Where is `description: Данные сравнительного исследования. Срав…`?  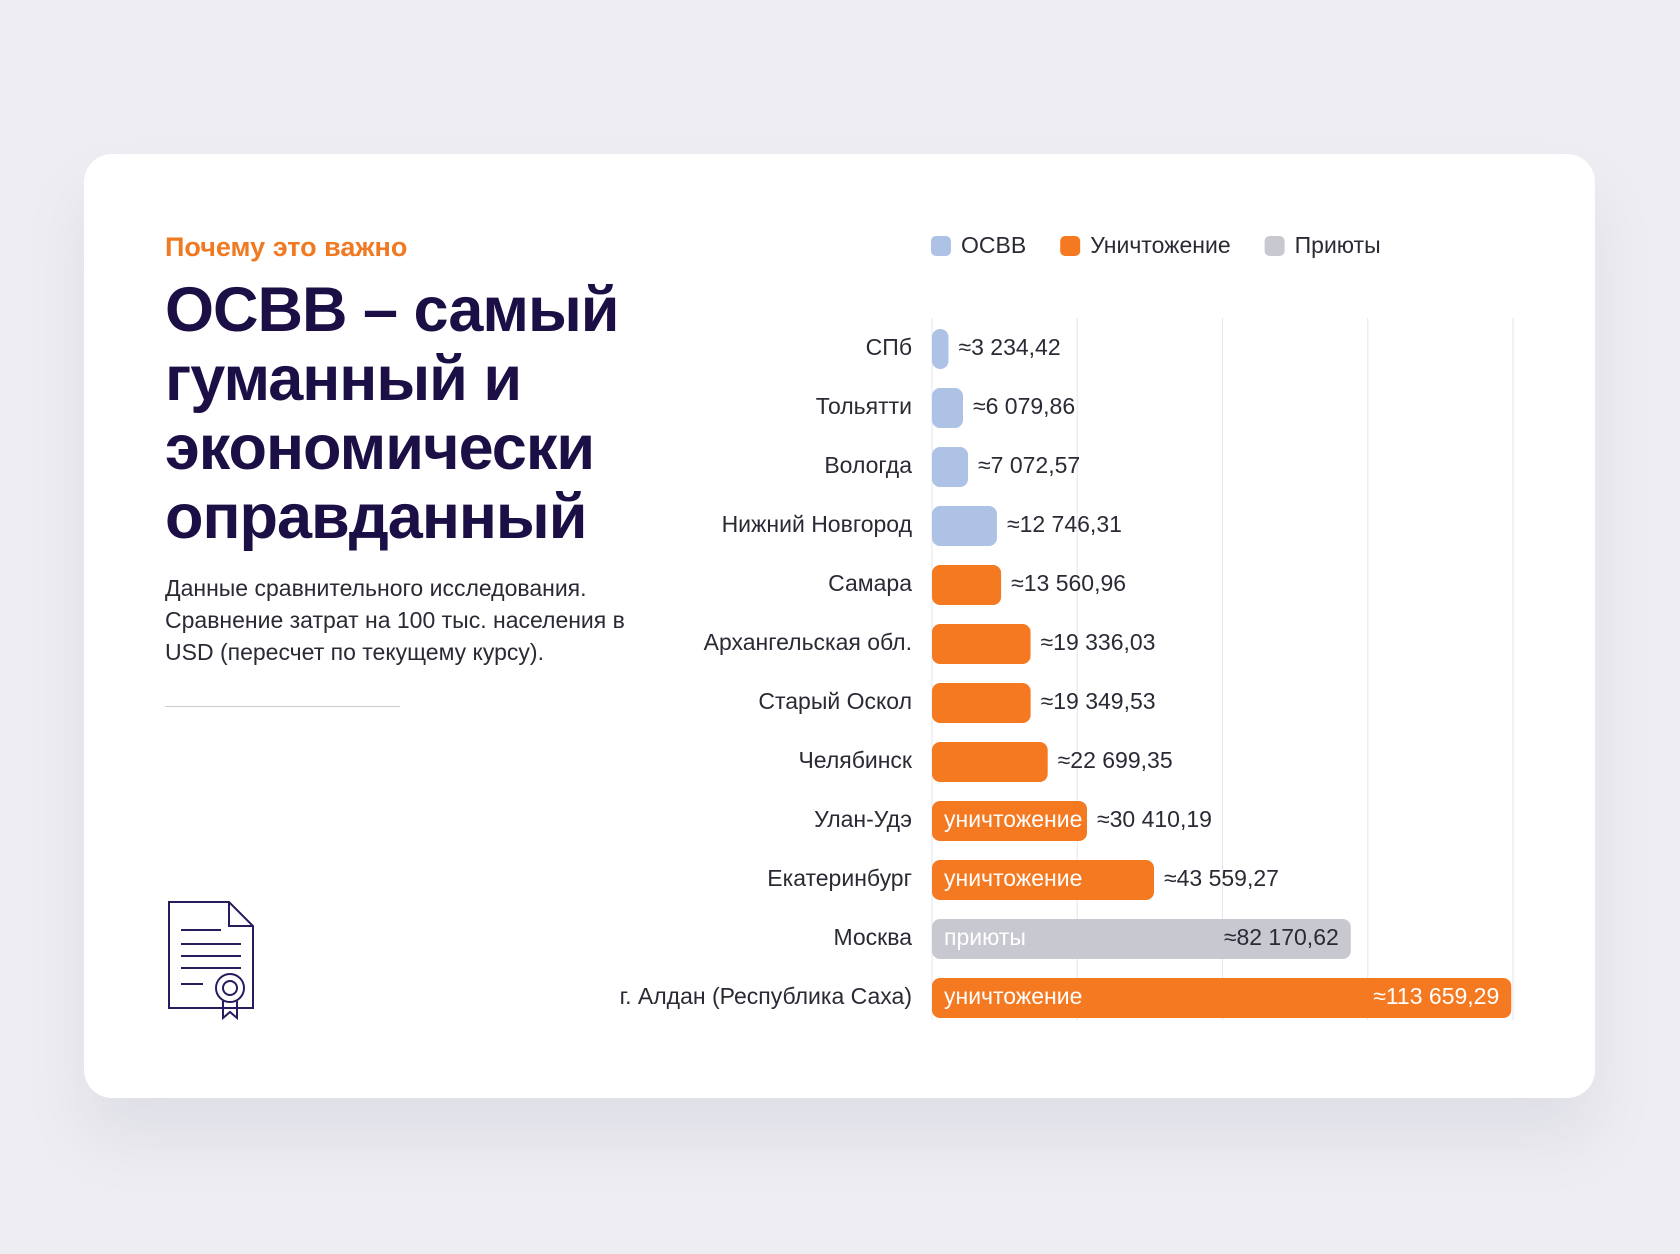
description: Данные сравнительного исследования. Срав… is located at coordinates (395, 620).